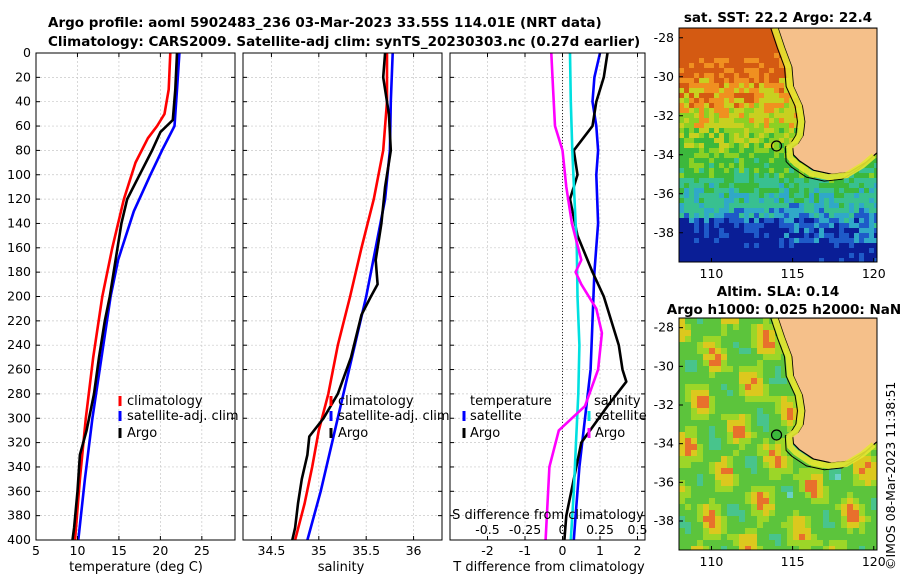 Image resolution: width=900 pixels, height=580 pixels. Describe the element at coordinates (548, 567) in the screenshot. I see `difference-xlabel: T difference from climatology` at that location.